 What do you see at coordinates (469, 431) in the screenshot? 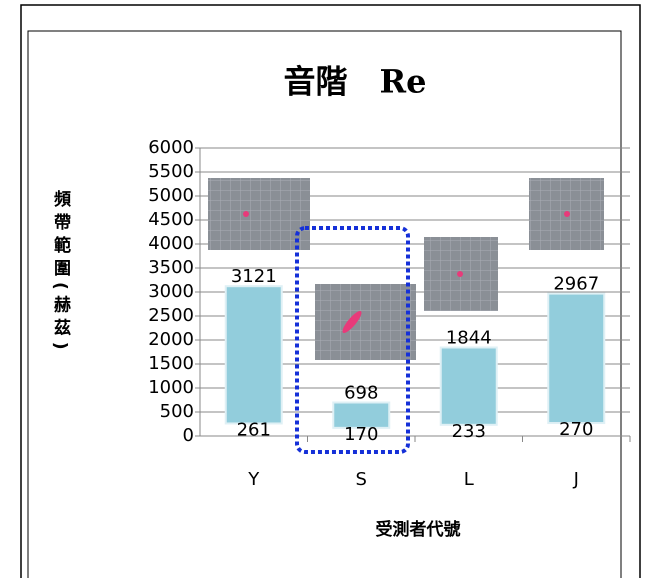
I see `low-label: 233` at bounding box center [469, 431].